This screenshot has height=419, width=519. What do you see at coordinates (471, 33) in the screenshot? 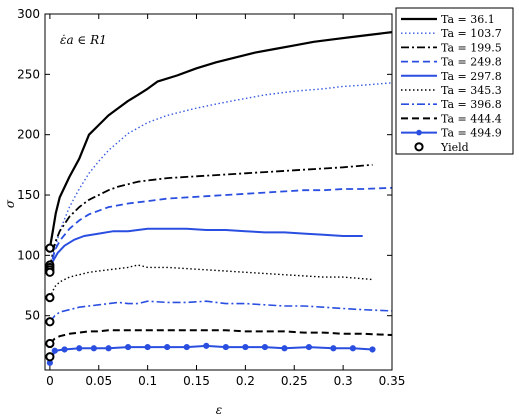
I see `legend-label-1: Ta = 103.7` at bounding box center [471, 33].